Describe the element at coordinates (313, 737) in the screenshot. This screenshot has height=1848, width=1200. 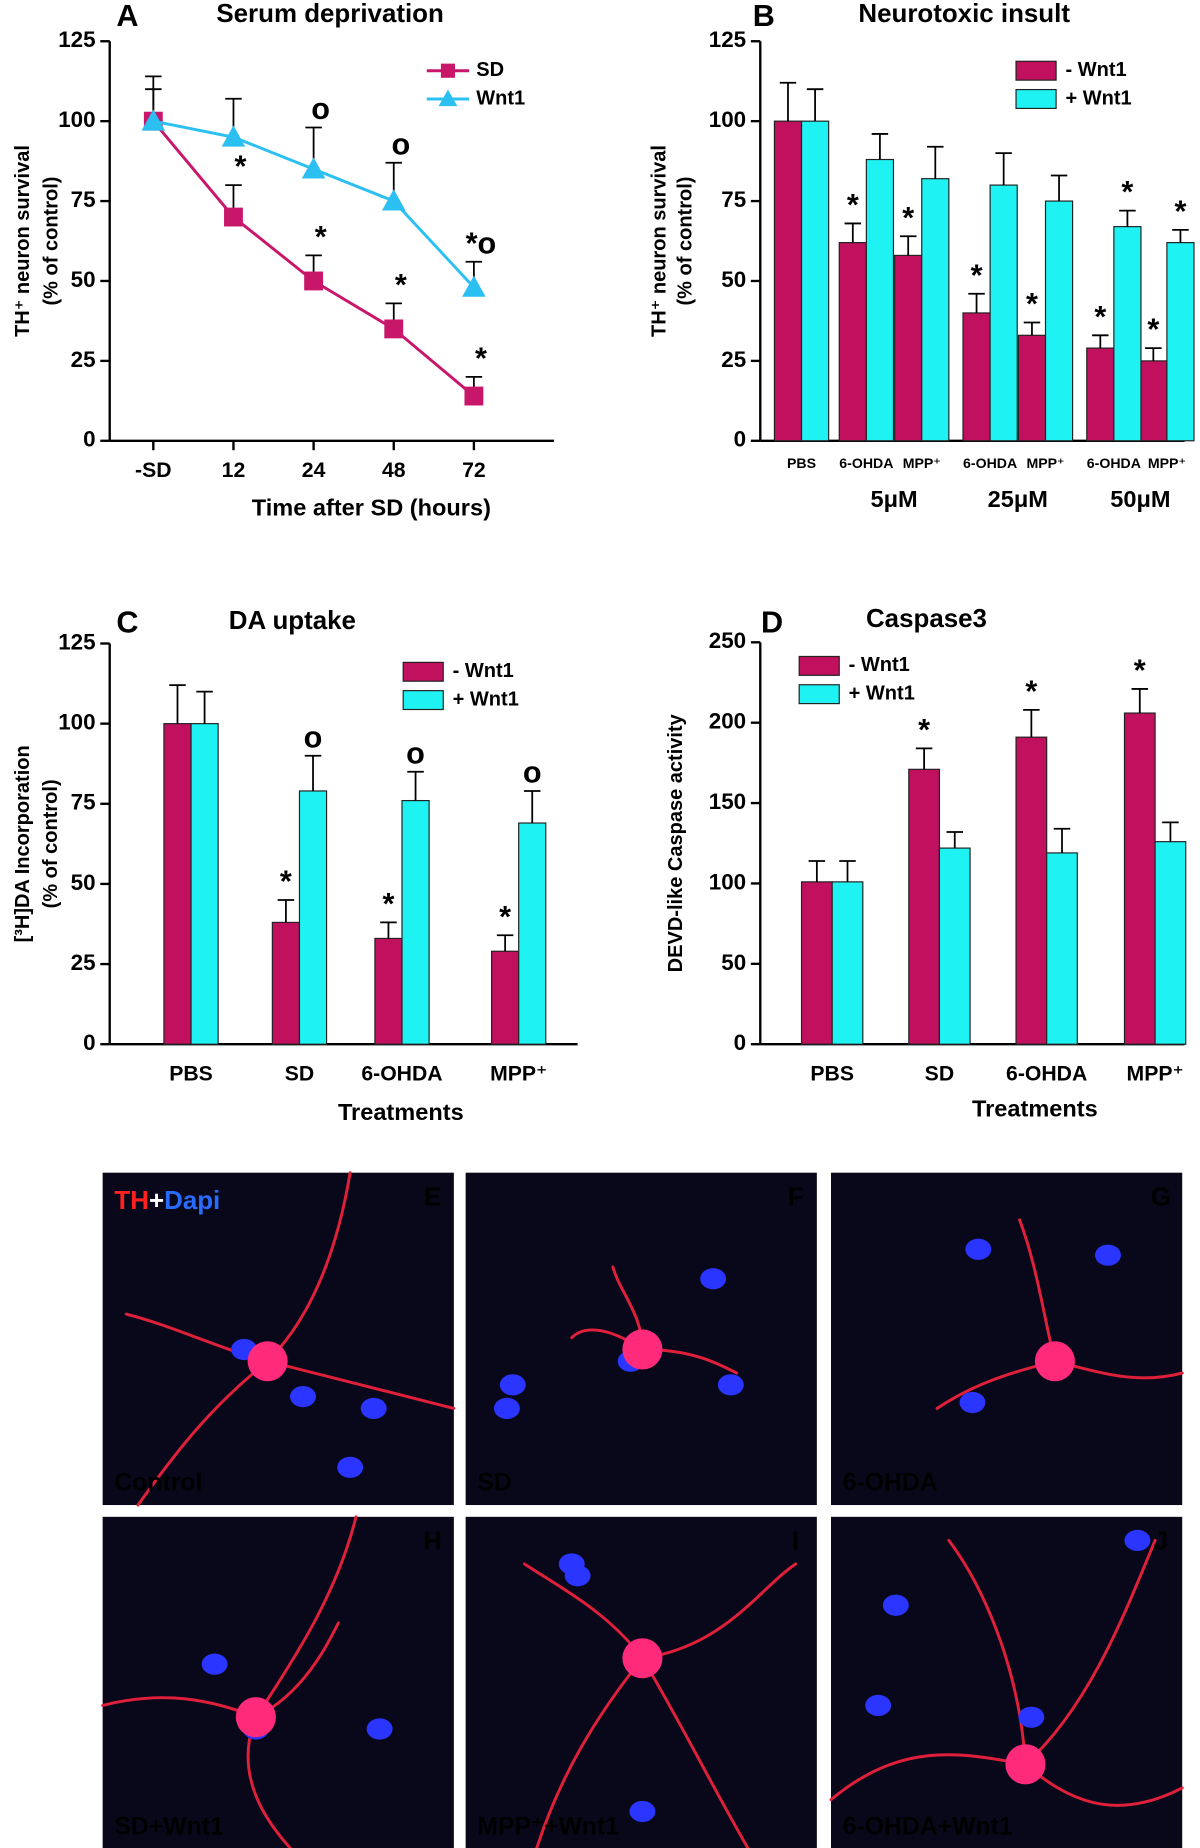
I see `significance-mark: o` at that location.